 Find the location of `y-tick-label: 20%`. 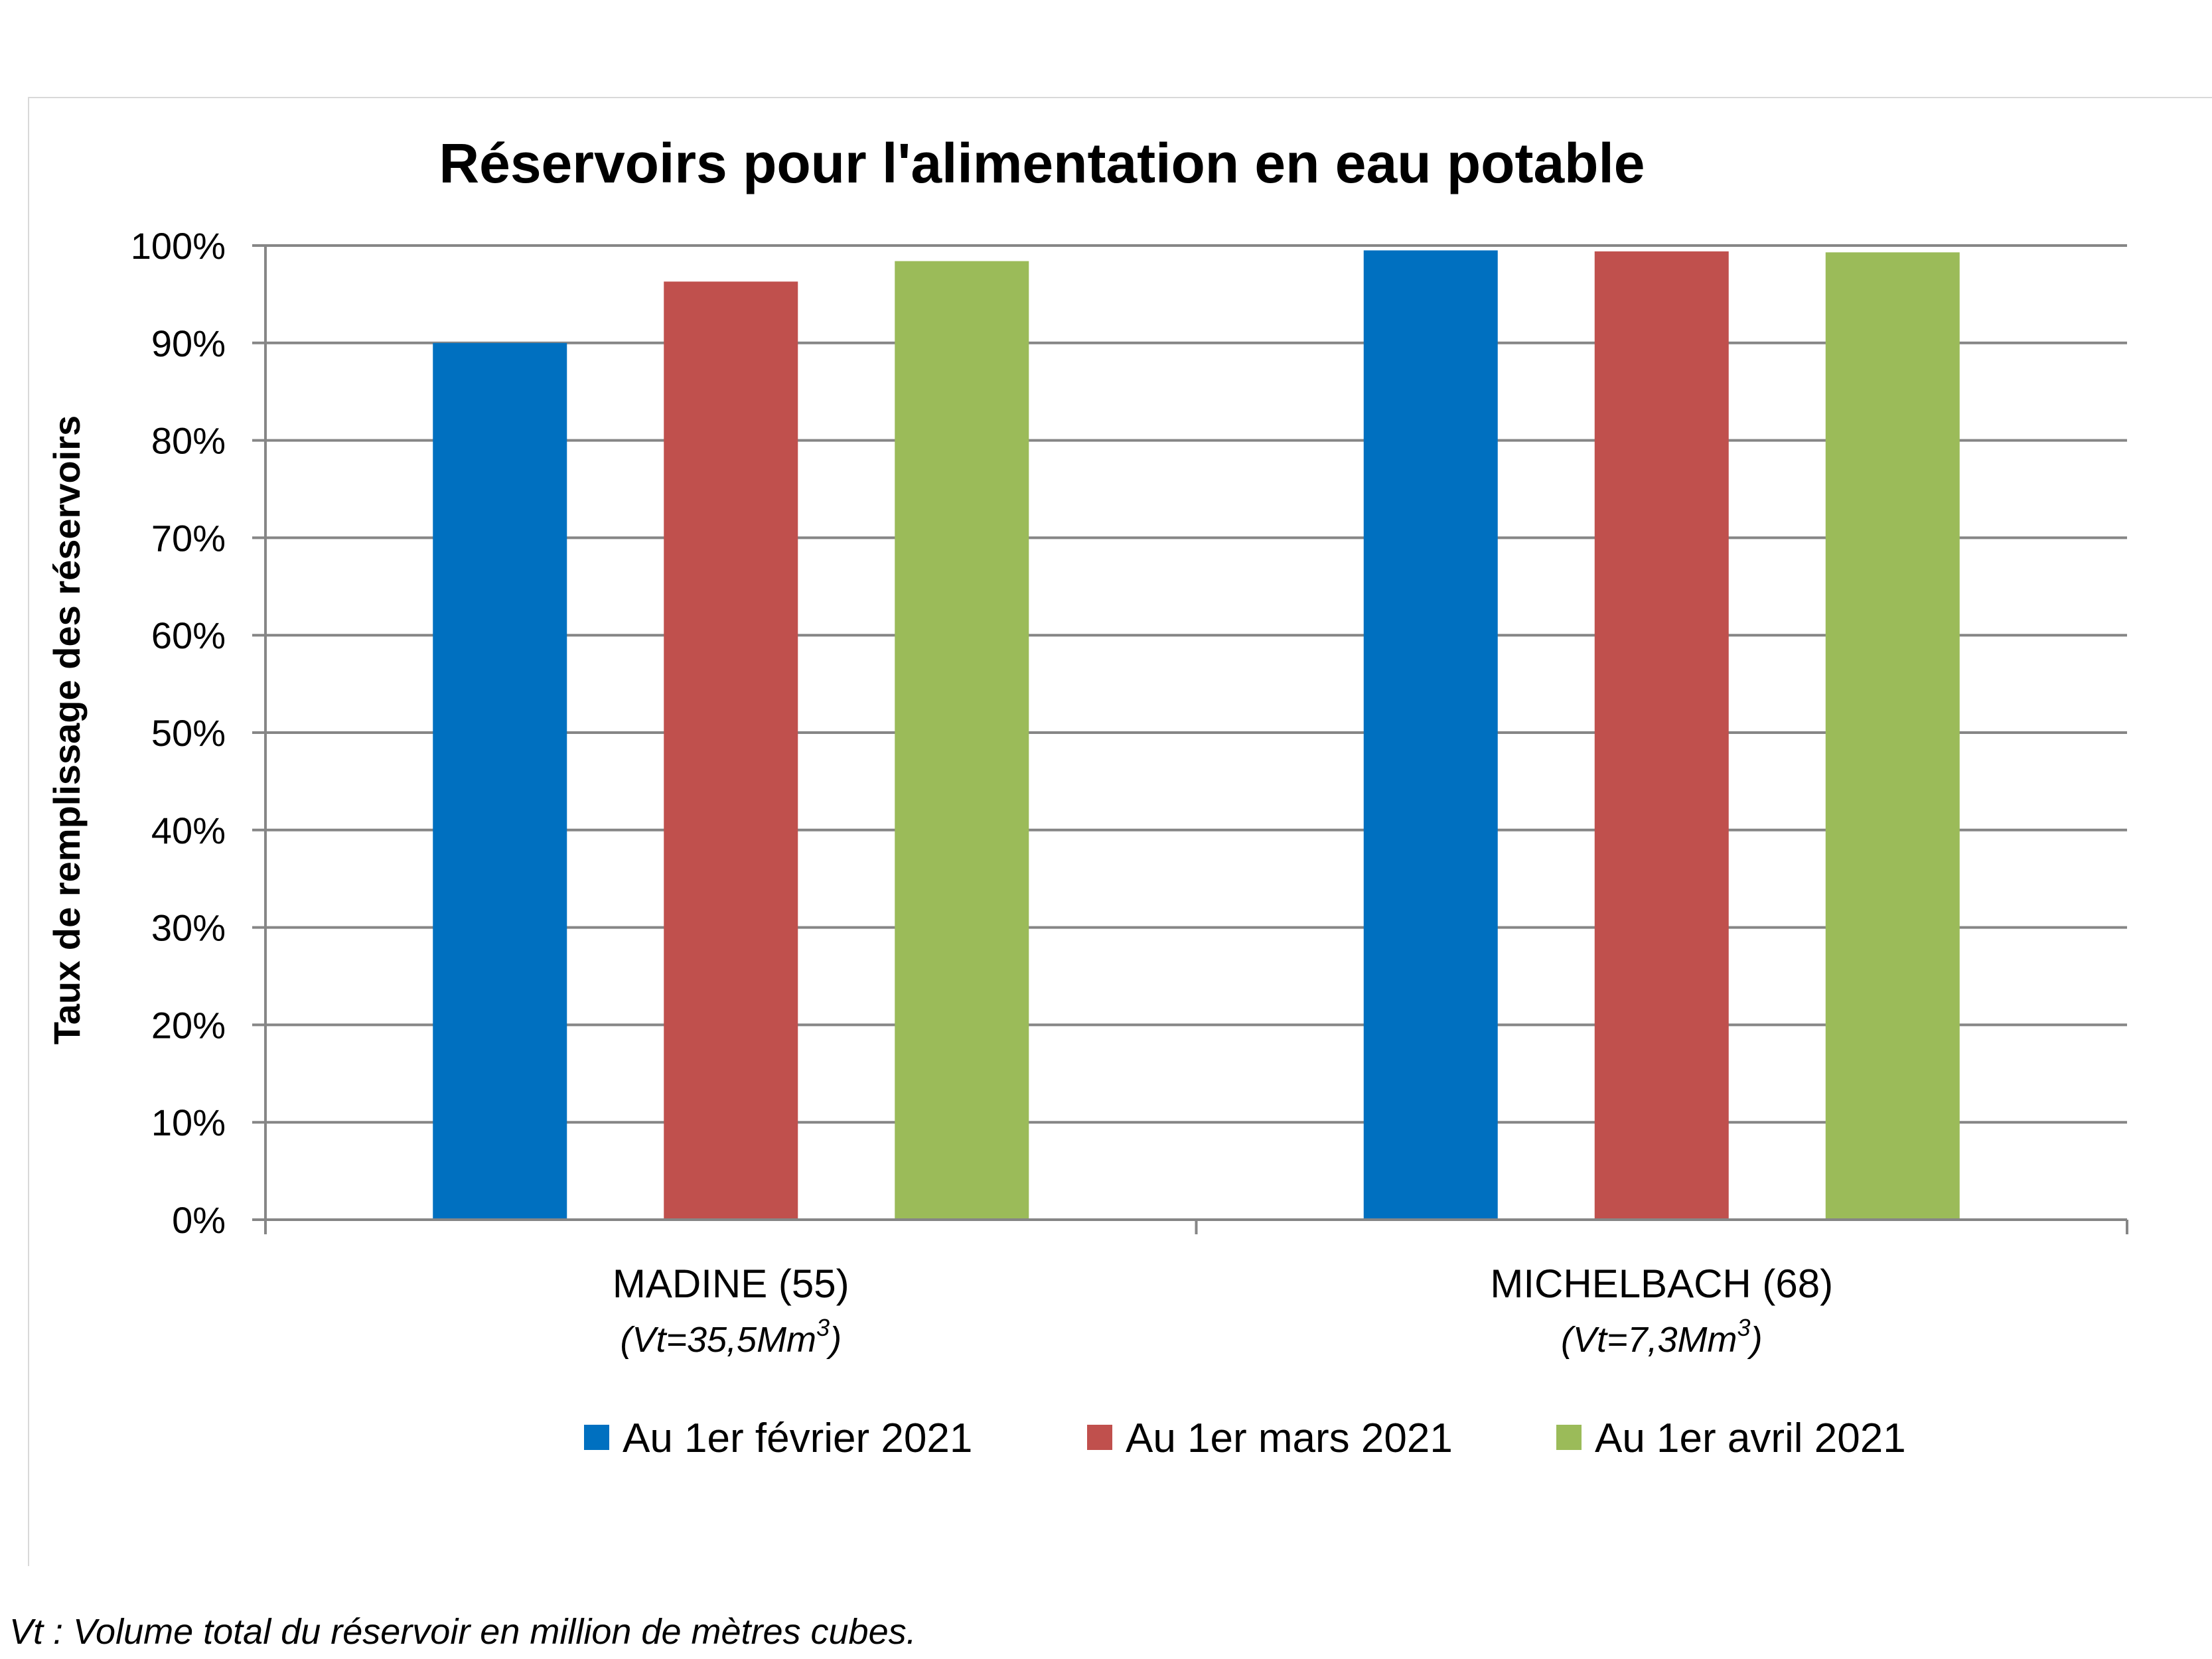

y-tick-label: 20% is located at coordinates (188, 1025).